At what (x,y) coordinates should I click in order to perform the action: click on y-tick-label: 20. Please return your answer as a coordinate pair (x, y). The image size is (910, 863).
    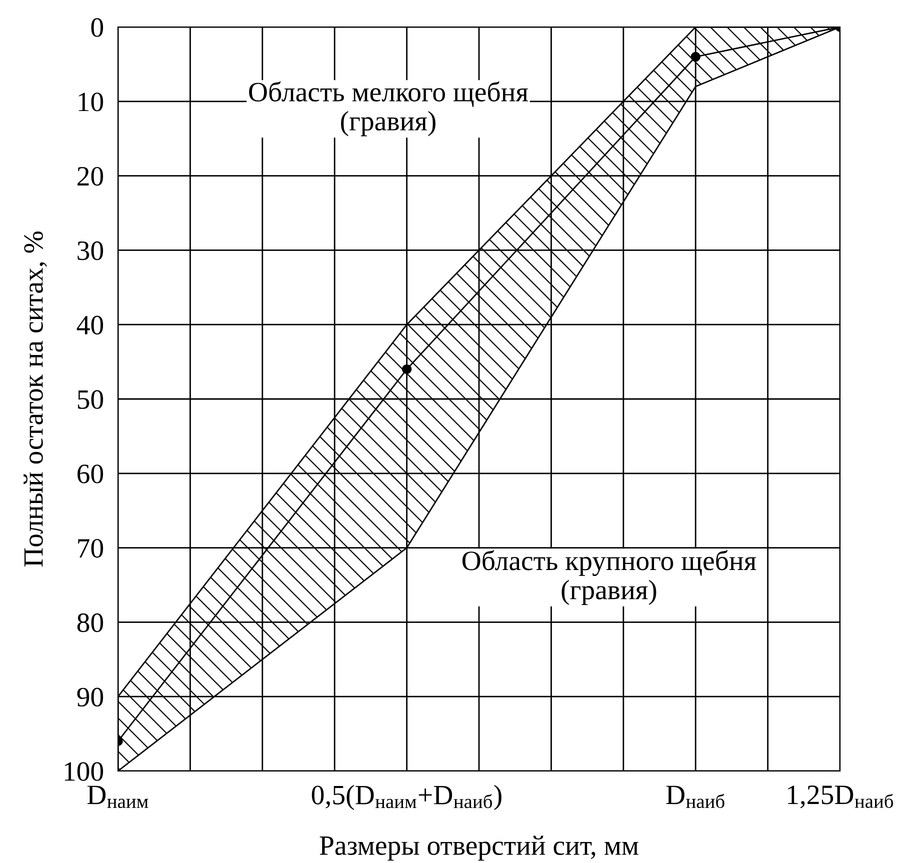
    Looking at the image, I should click on (91, 176).